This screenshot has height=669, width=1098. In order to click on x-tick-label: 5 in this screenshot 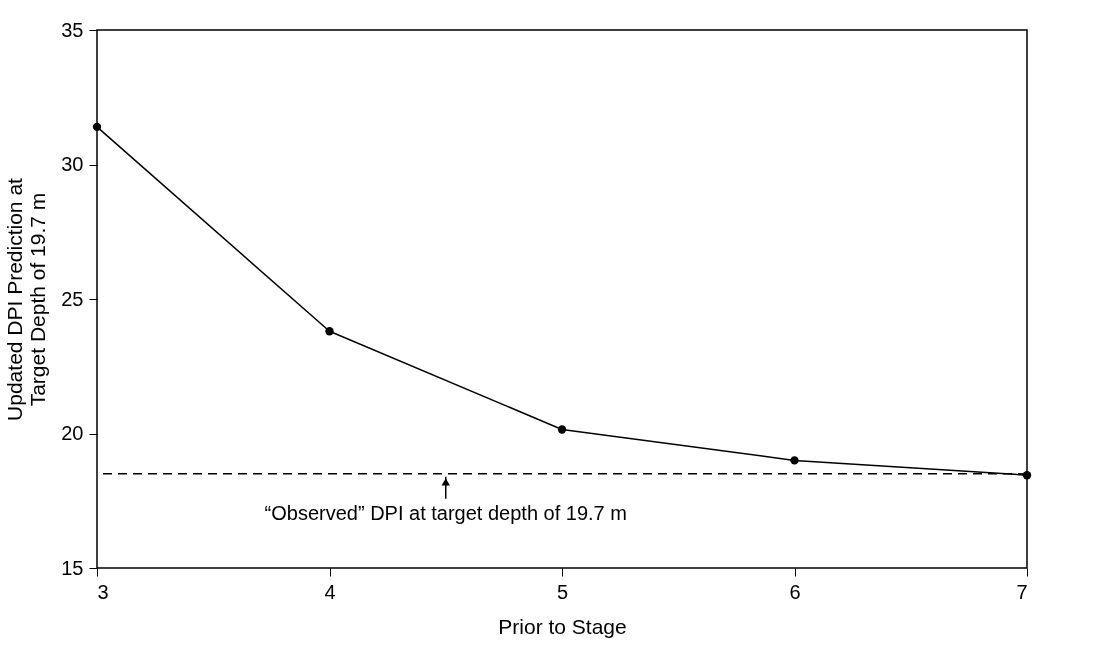, I will do `click(562, 591)`.